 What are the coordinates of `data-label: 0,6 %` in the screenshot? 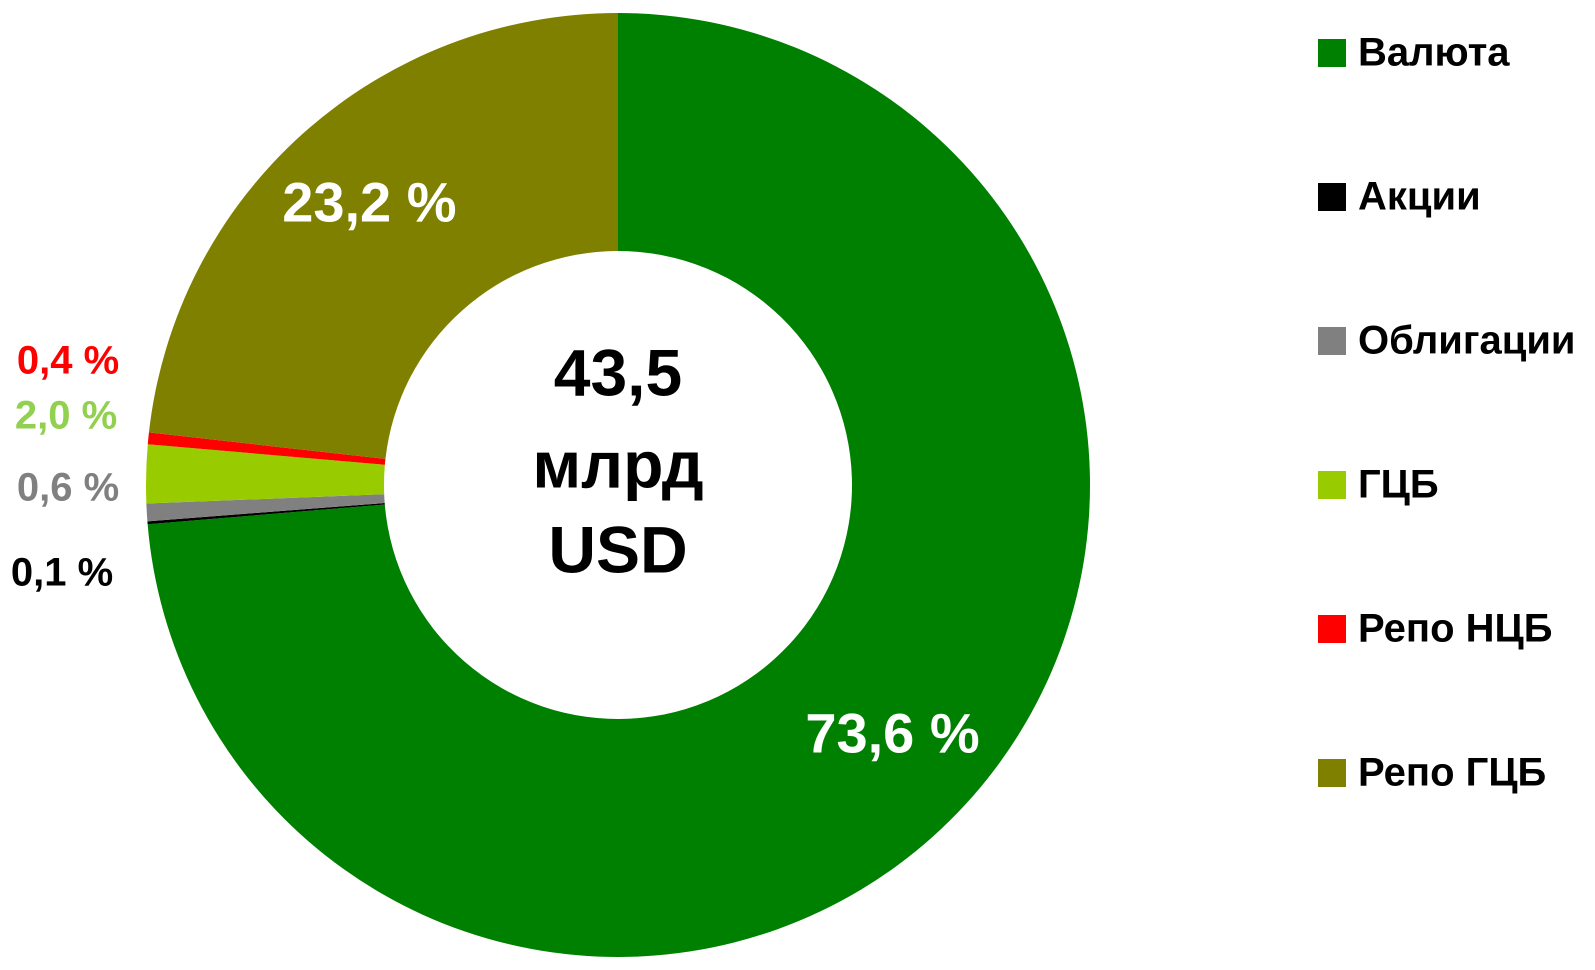 It's located at (68, 488).